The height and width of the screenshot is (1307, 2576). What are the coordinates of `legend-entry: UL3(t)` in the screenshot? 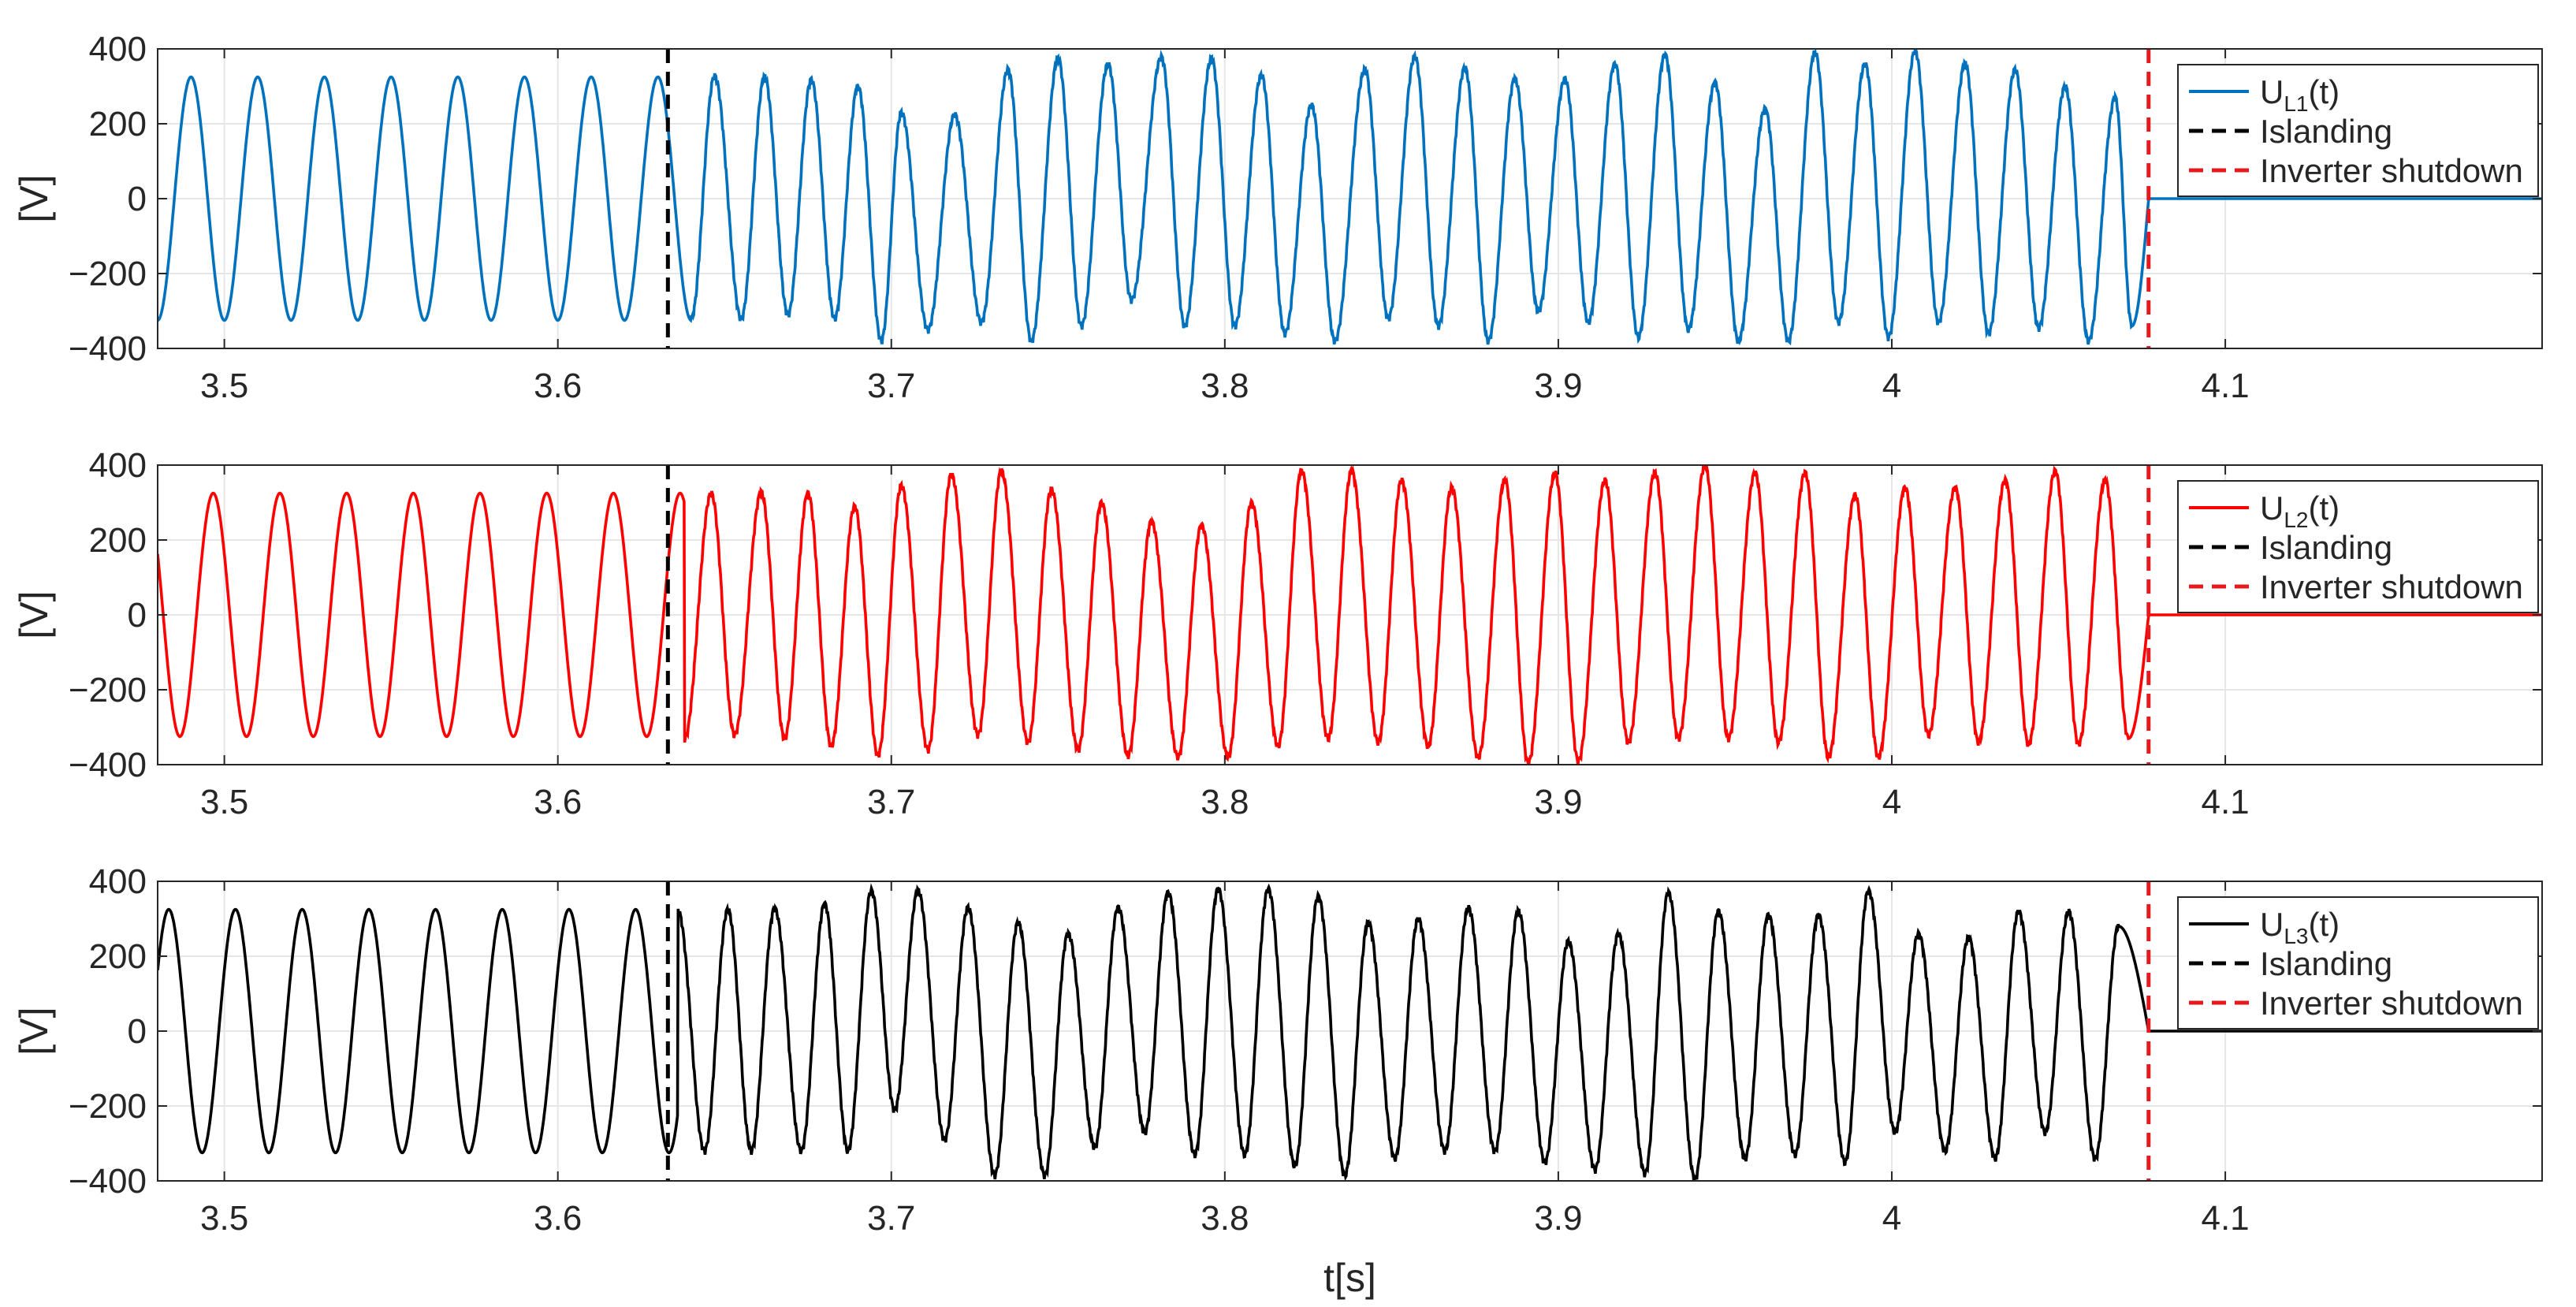 It's located at (2300, 927).